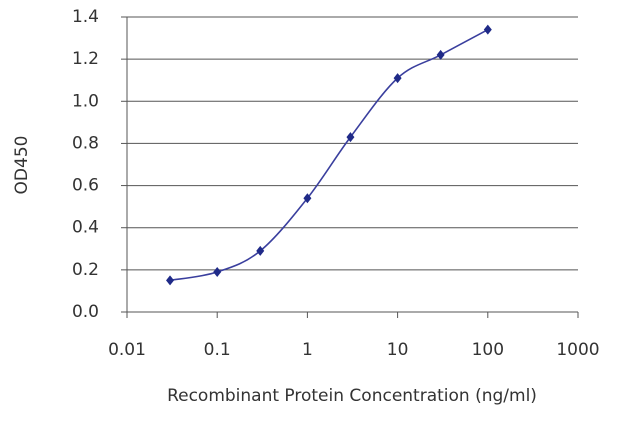 The image size is (640, 427). What do you see at coordinates (85, 228) in the screenshot?
I see `y-tick-label: 0.4` at bounding box center [85, 228].